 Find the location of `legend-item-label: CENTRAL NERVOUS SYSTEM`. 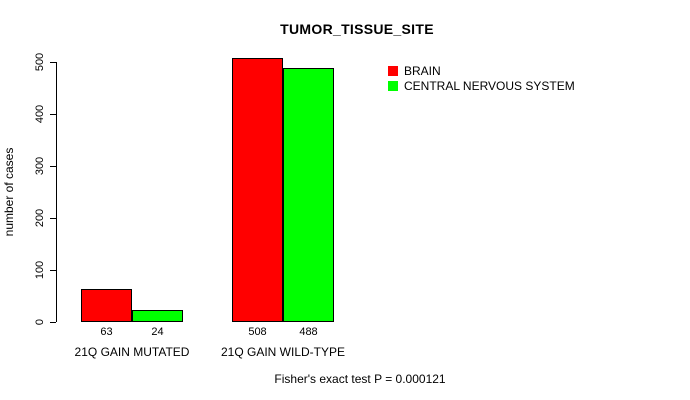

legend-item-label: CENTRAL NERVOUS SYSTEM is located at coordinates (489, 86).